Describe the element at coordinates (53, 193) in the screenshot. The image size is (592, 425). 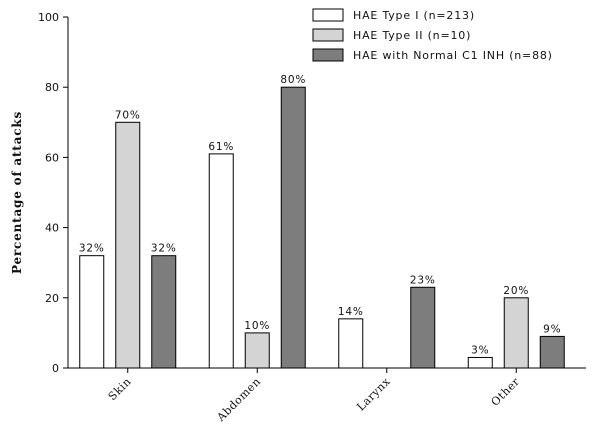
I see `y-ticks: 0 20 40 60 80 100` at that location.